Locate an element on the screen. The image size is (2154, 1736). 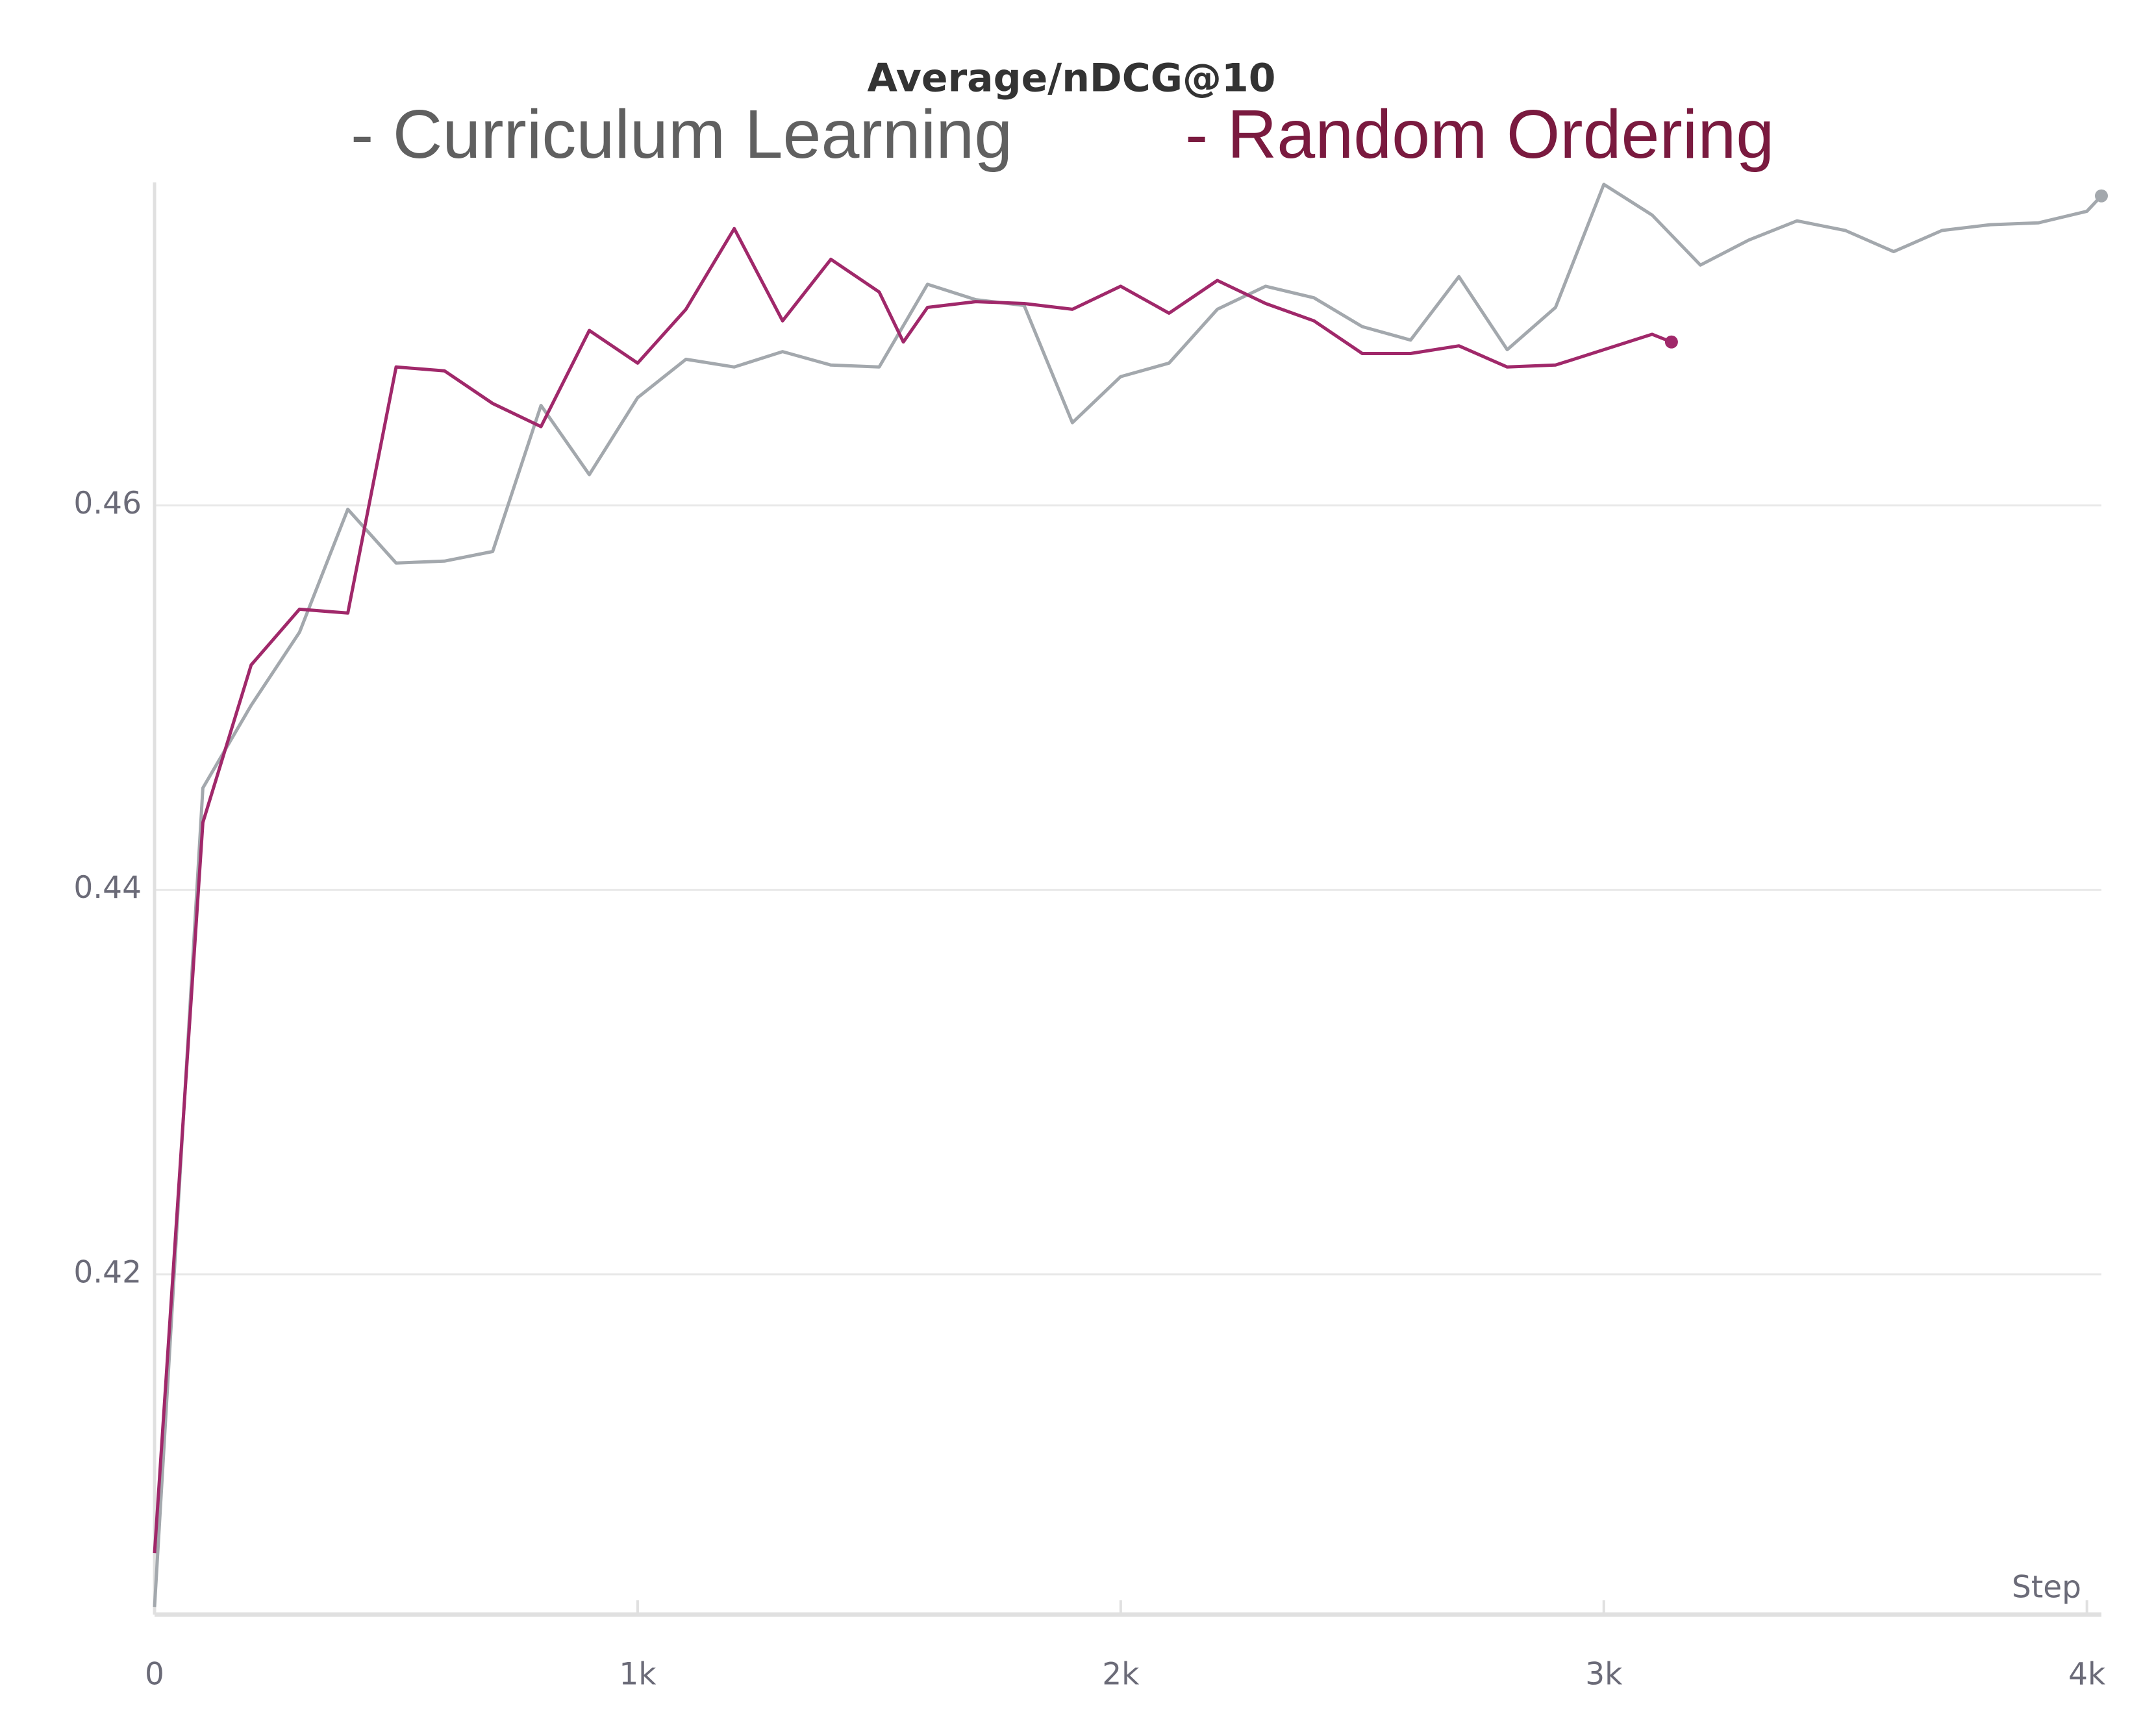
y-tick-label: 0.46 is located at coordinates (107, 503).